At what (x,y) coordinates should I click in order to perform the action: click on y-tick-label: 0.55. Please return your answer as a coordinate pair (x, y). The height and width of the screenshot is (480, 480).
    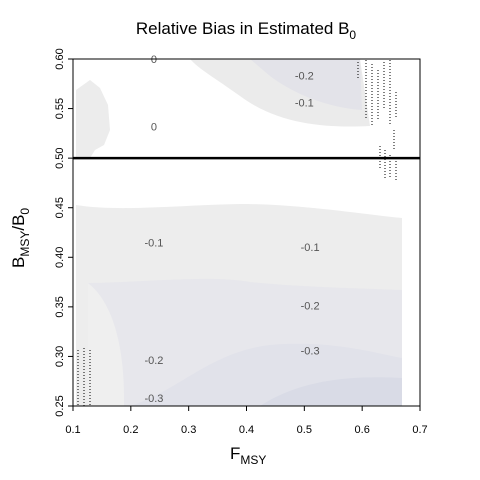
    Looking at the image, I should click on (60, 108).